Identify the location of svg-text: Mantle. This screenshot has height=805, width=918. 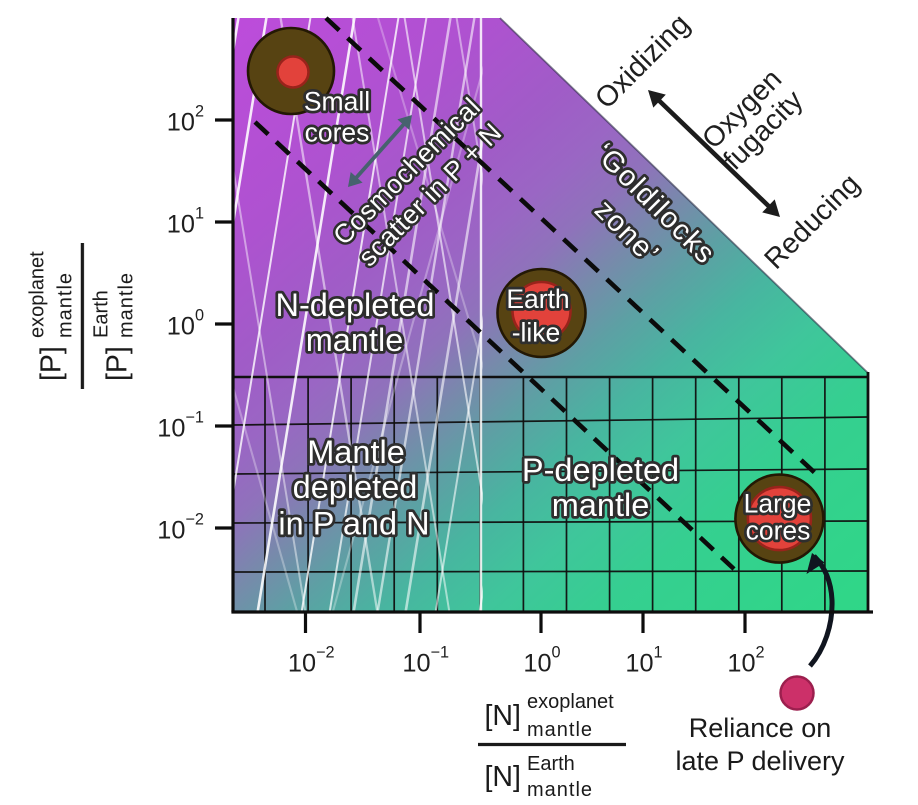
(356, 452).